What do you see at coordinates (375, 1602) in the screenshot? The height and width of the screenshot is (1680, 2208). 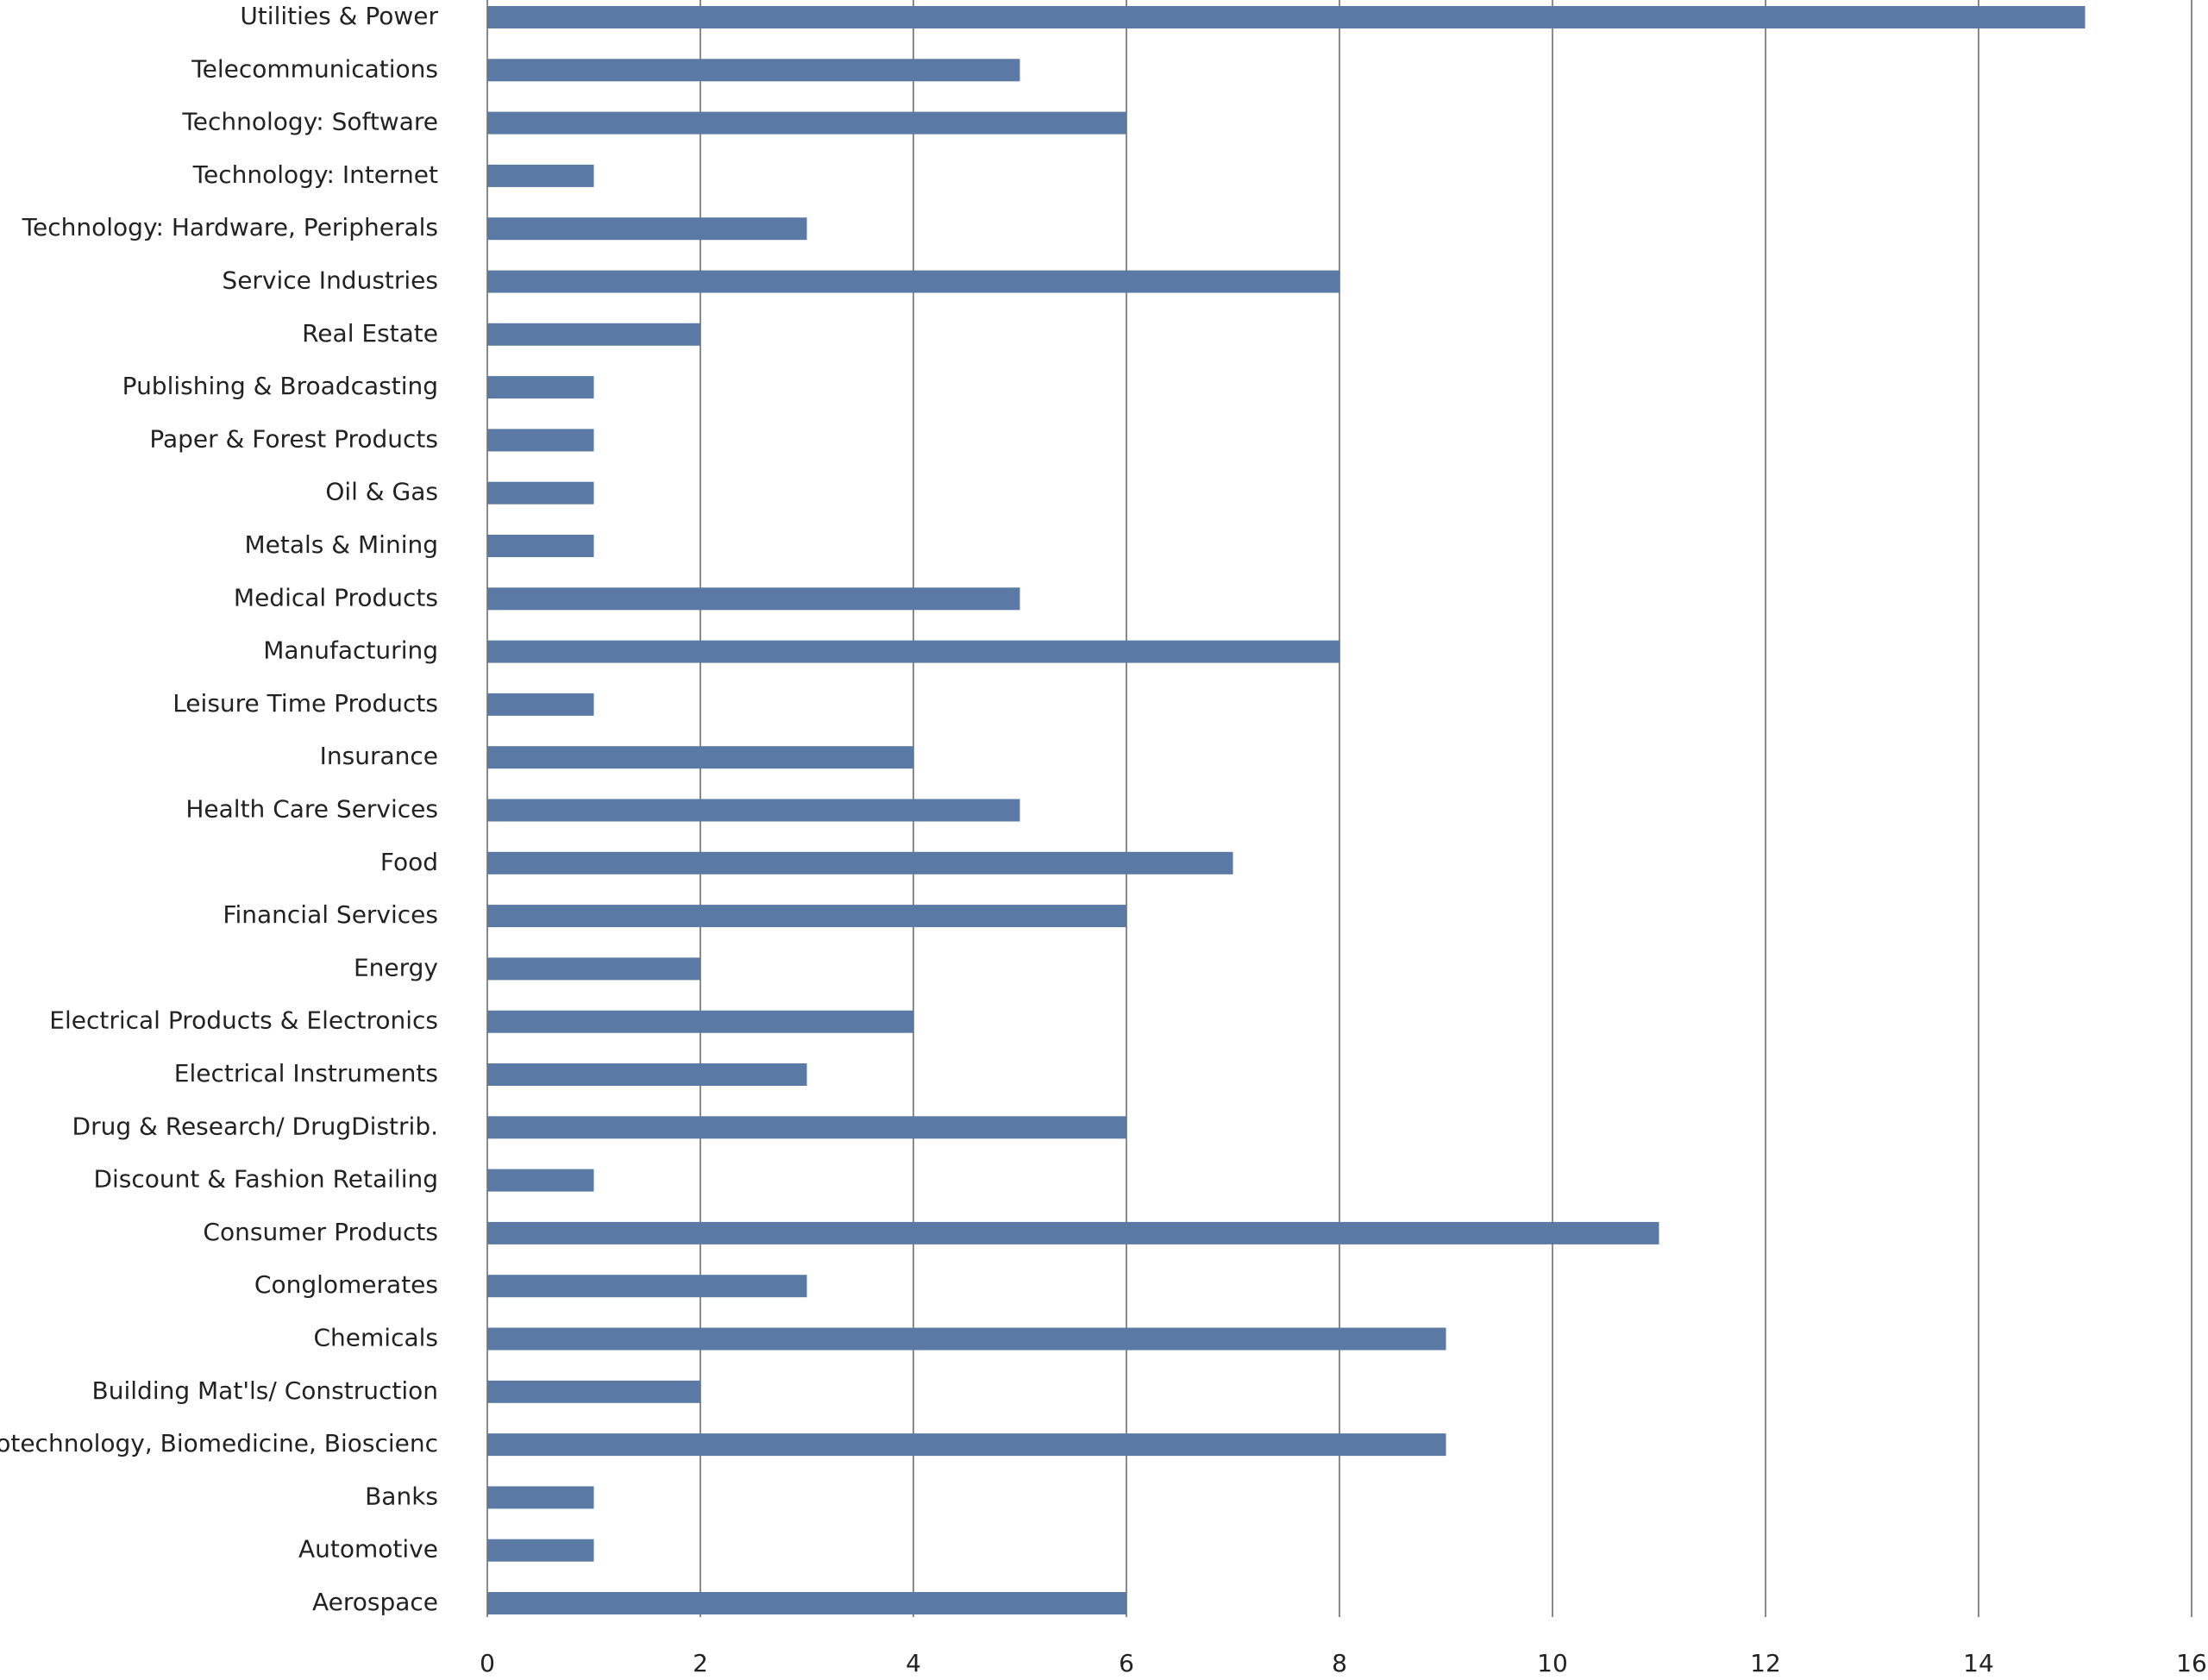 I see `y-tick-label: Aerospace` at bounding box center [375, 1602].